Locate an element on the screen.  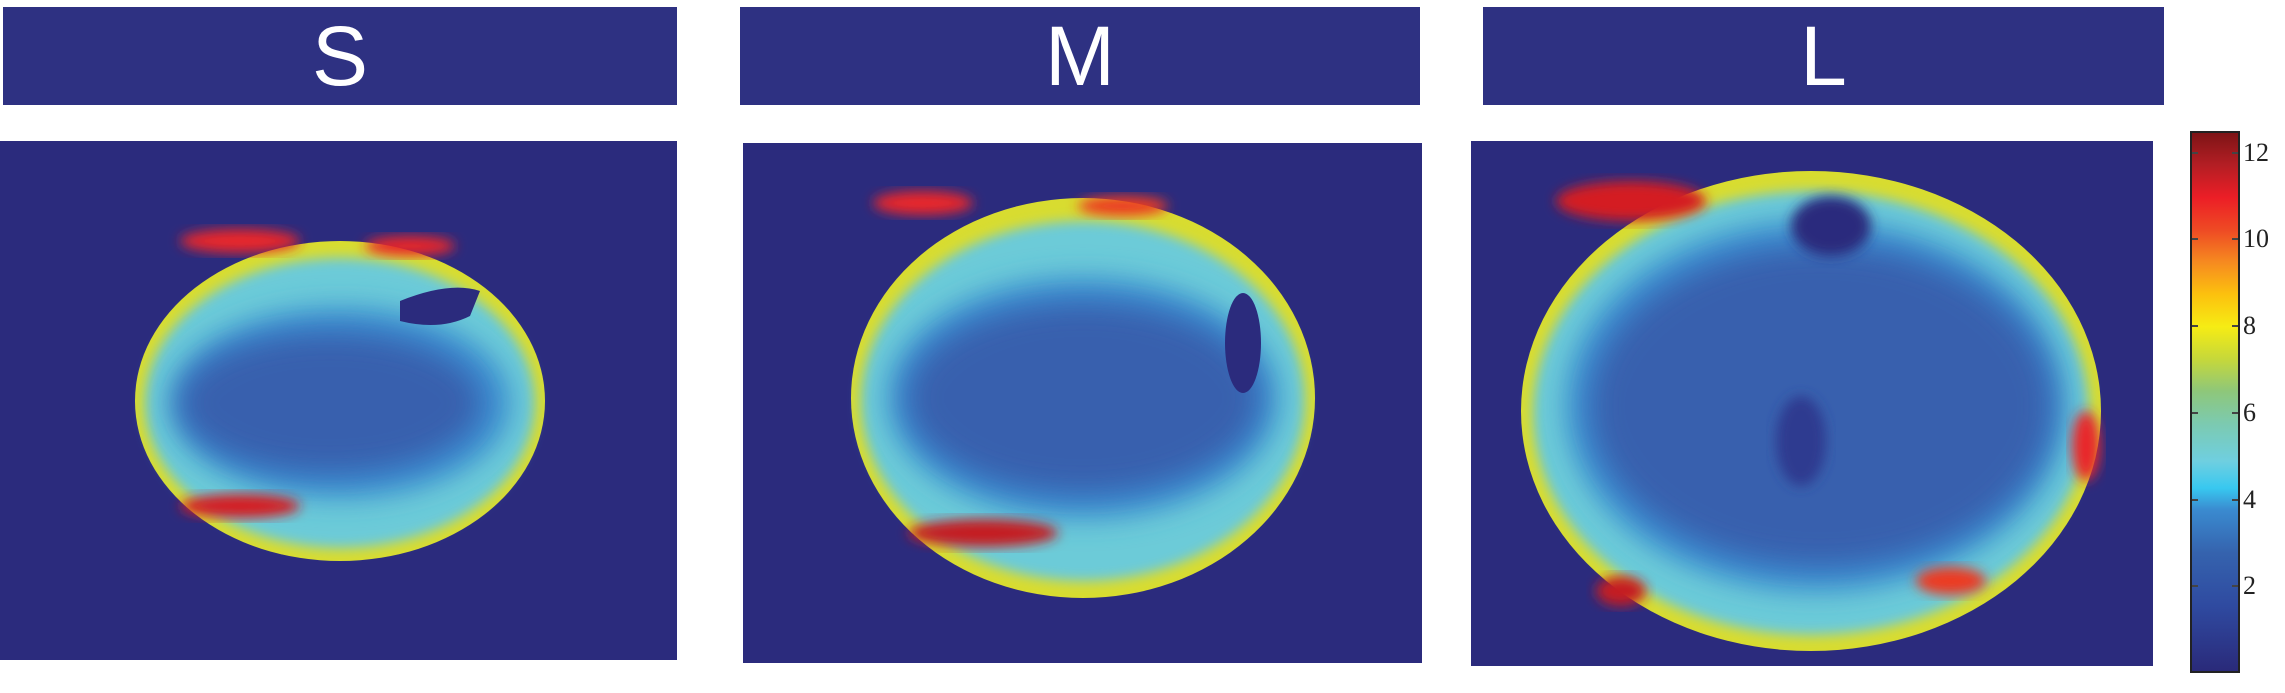
colorbar-tick-label: 6 is located at coordinates (2249, 412).